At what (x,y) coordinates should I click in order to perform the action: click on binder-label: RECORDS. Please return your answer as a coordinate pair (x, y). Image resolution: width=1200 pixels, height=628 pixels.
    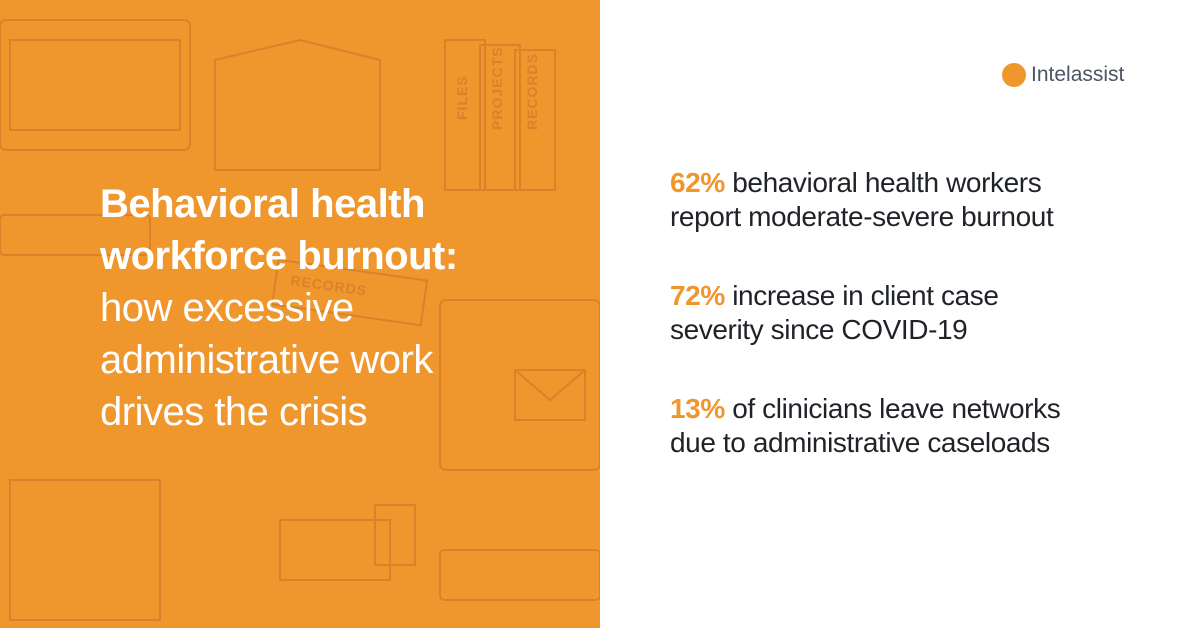
    Looking at the image, I should click on (532, 91).